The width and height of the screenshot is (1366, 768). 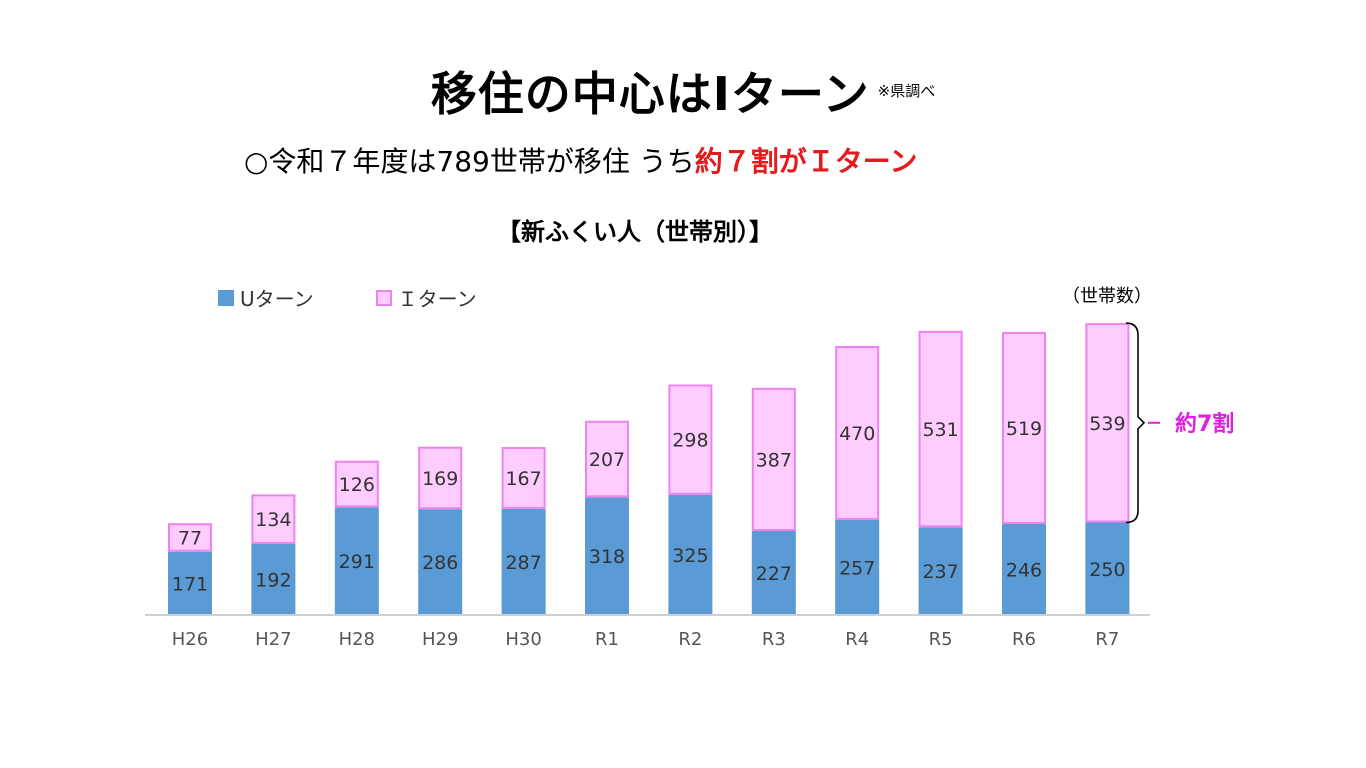 What do you see at coordinates (383, 297) in the screenshot?
I see `legend-swatch-i-turn` at bounding box center [383, 297].